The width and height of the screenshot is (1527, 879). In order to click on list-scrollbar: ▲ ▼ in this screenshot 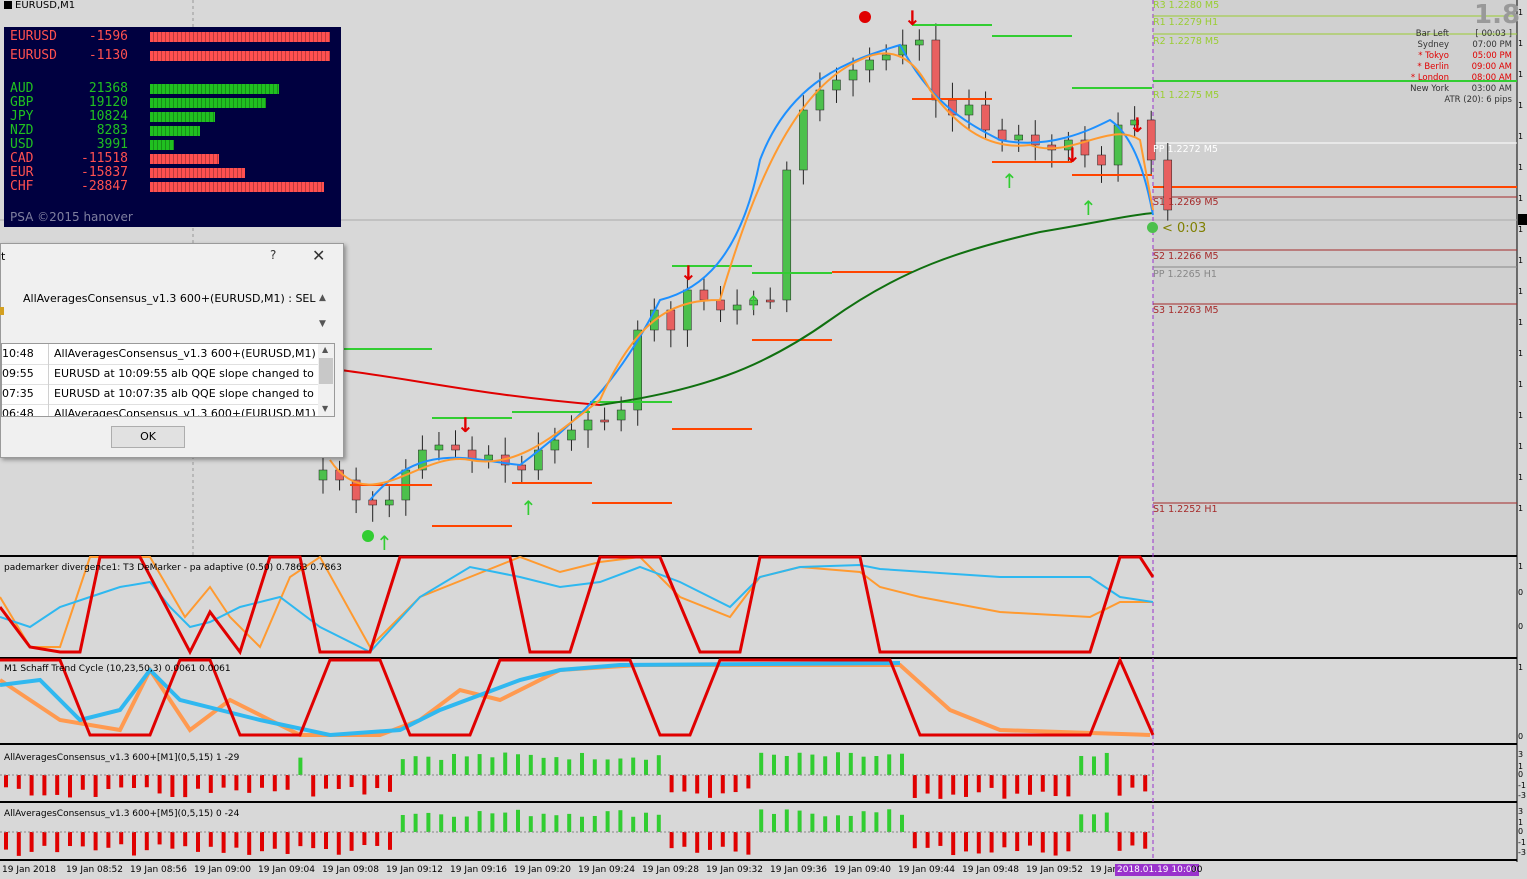, I will do `click(326, 380)`.